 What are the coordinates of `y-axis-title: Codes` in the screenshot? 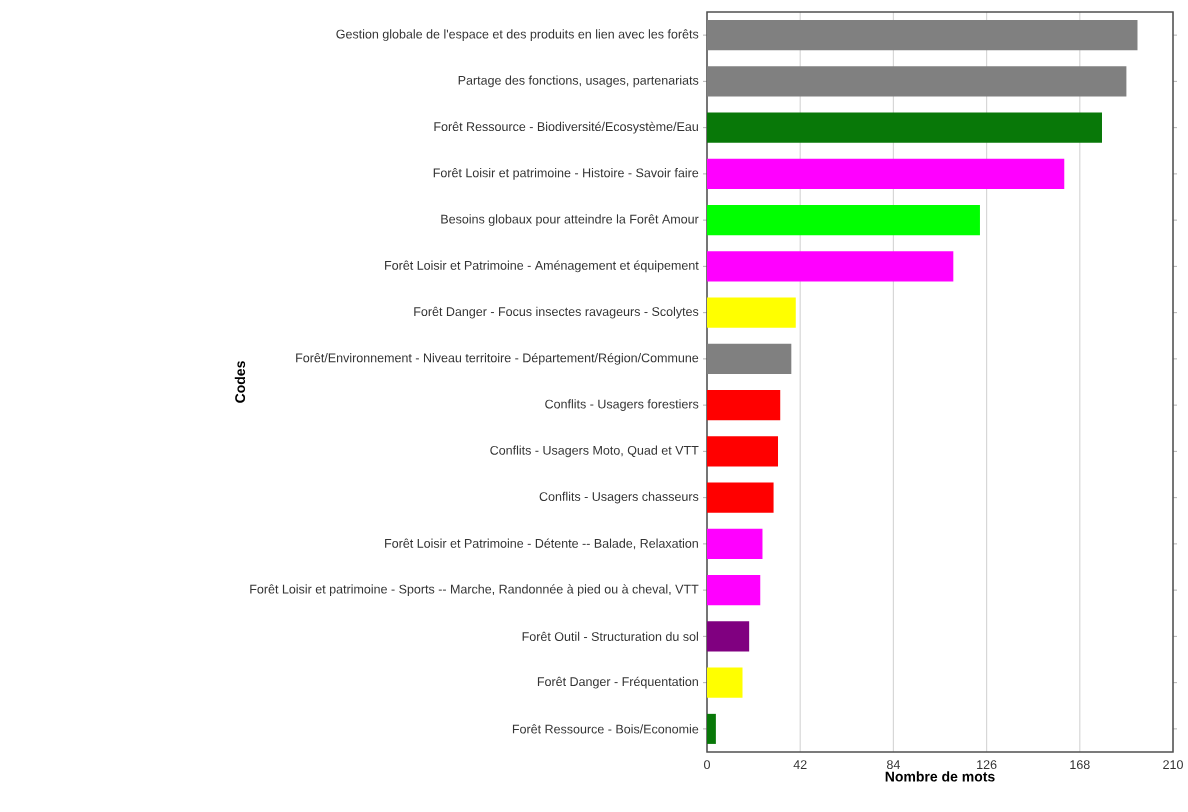 It's located at (240, 382).